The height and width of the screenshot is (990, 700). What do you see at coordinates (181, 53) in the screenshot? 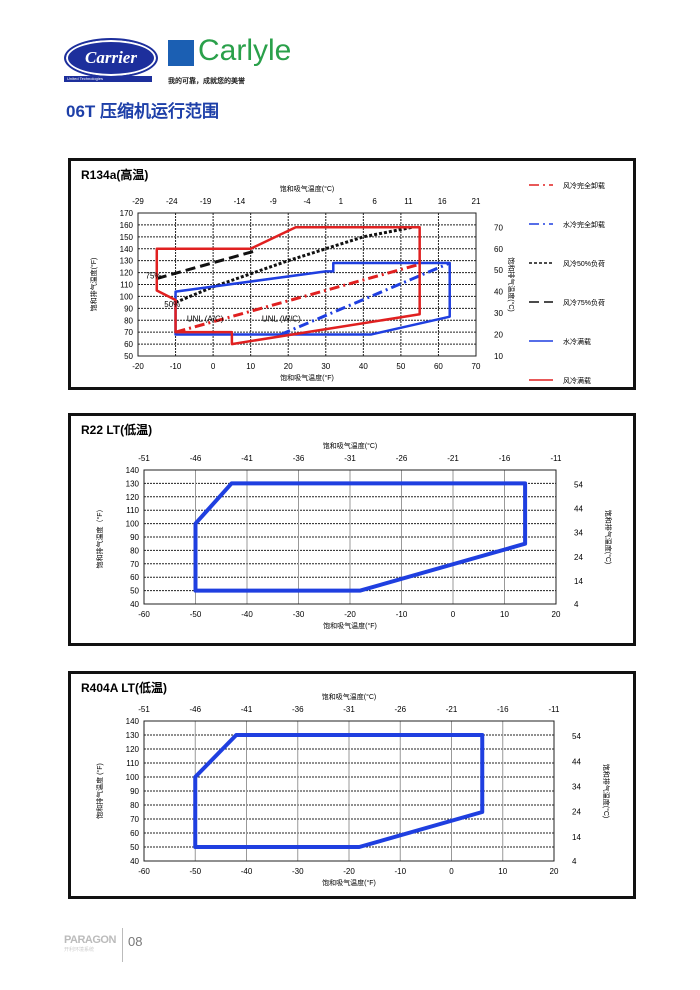
I see `carlyle-logo-icon` at bounding box center [181, 53].